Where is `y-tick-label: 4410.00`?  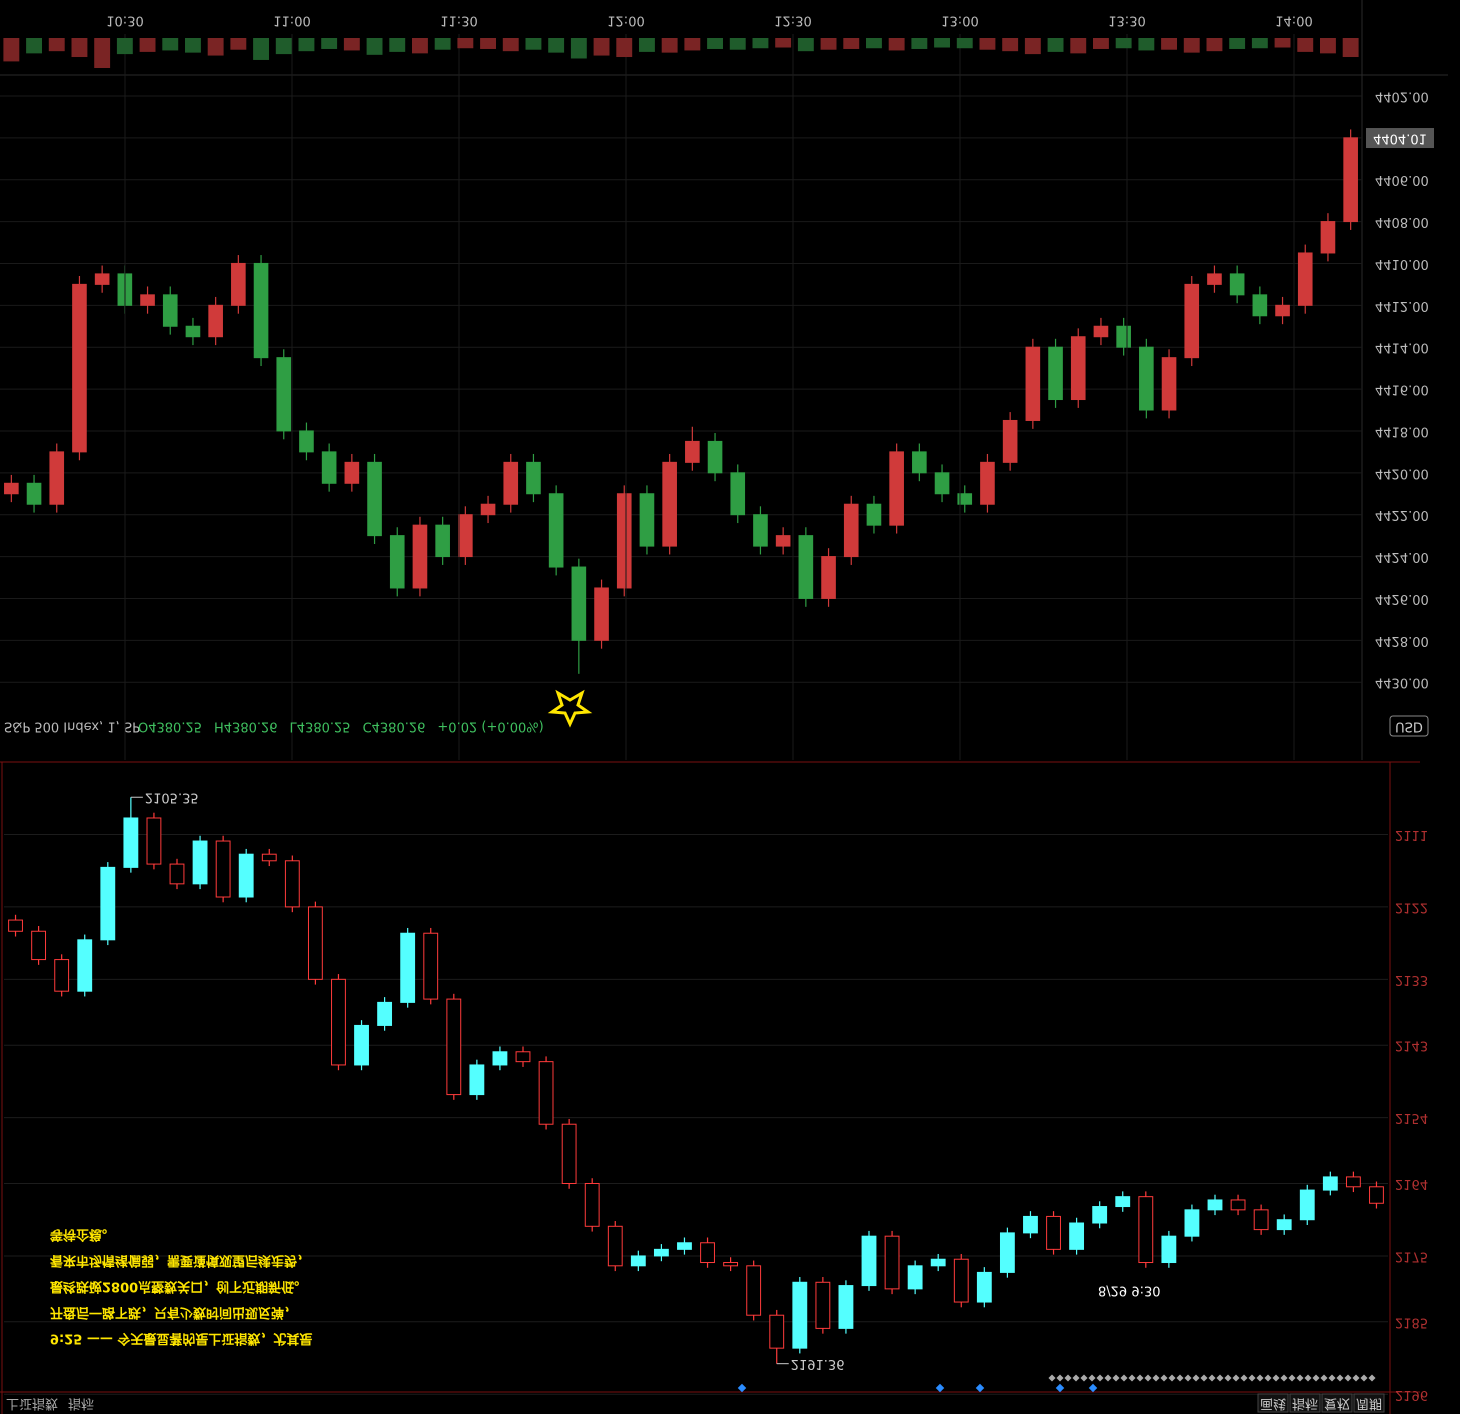 y-tick-label: 4410.00 is located at coordinates (1402, 263).